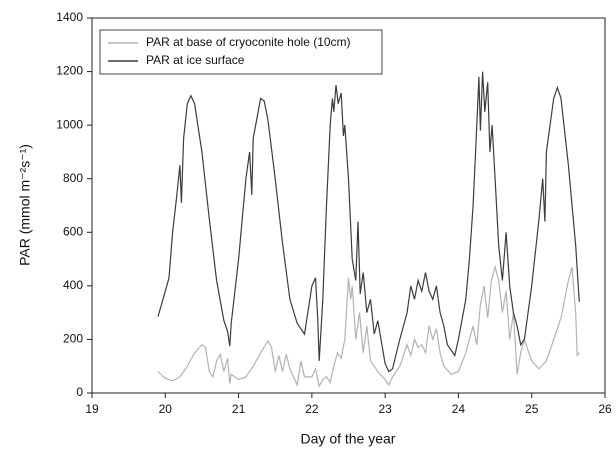  I want to click on y-tick-label: 1000, so click(69, 124).